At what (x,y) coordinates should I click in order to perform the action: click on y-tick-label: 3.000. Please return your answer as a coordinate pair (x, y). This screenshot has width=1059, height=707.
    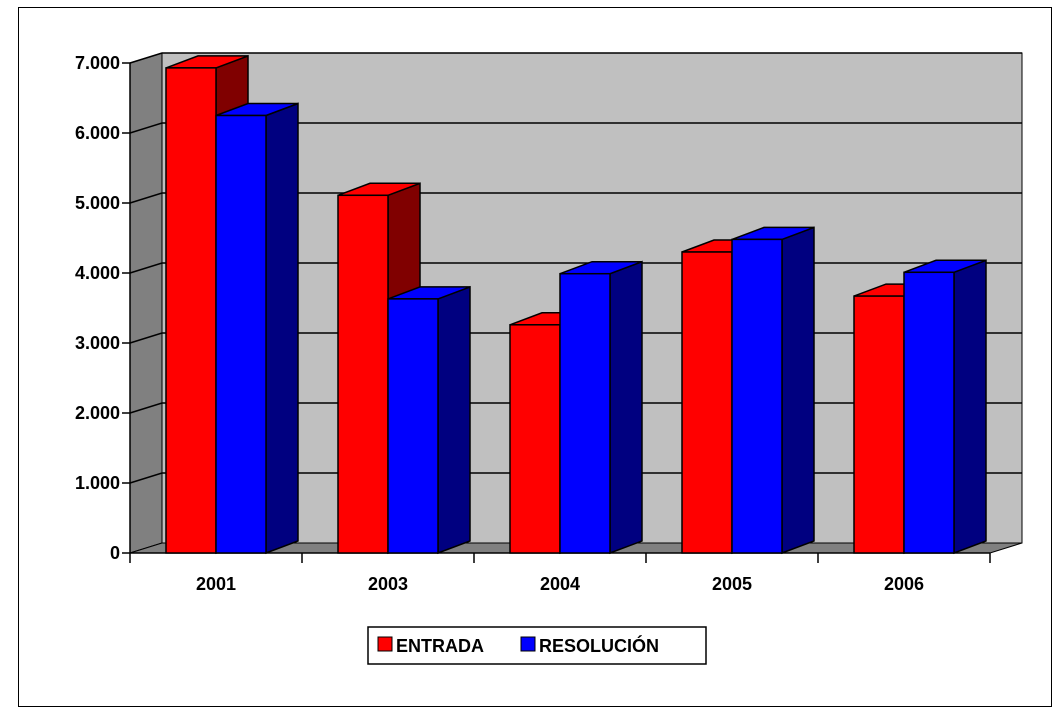
    Looking at the image, I should click on (97, 343).